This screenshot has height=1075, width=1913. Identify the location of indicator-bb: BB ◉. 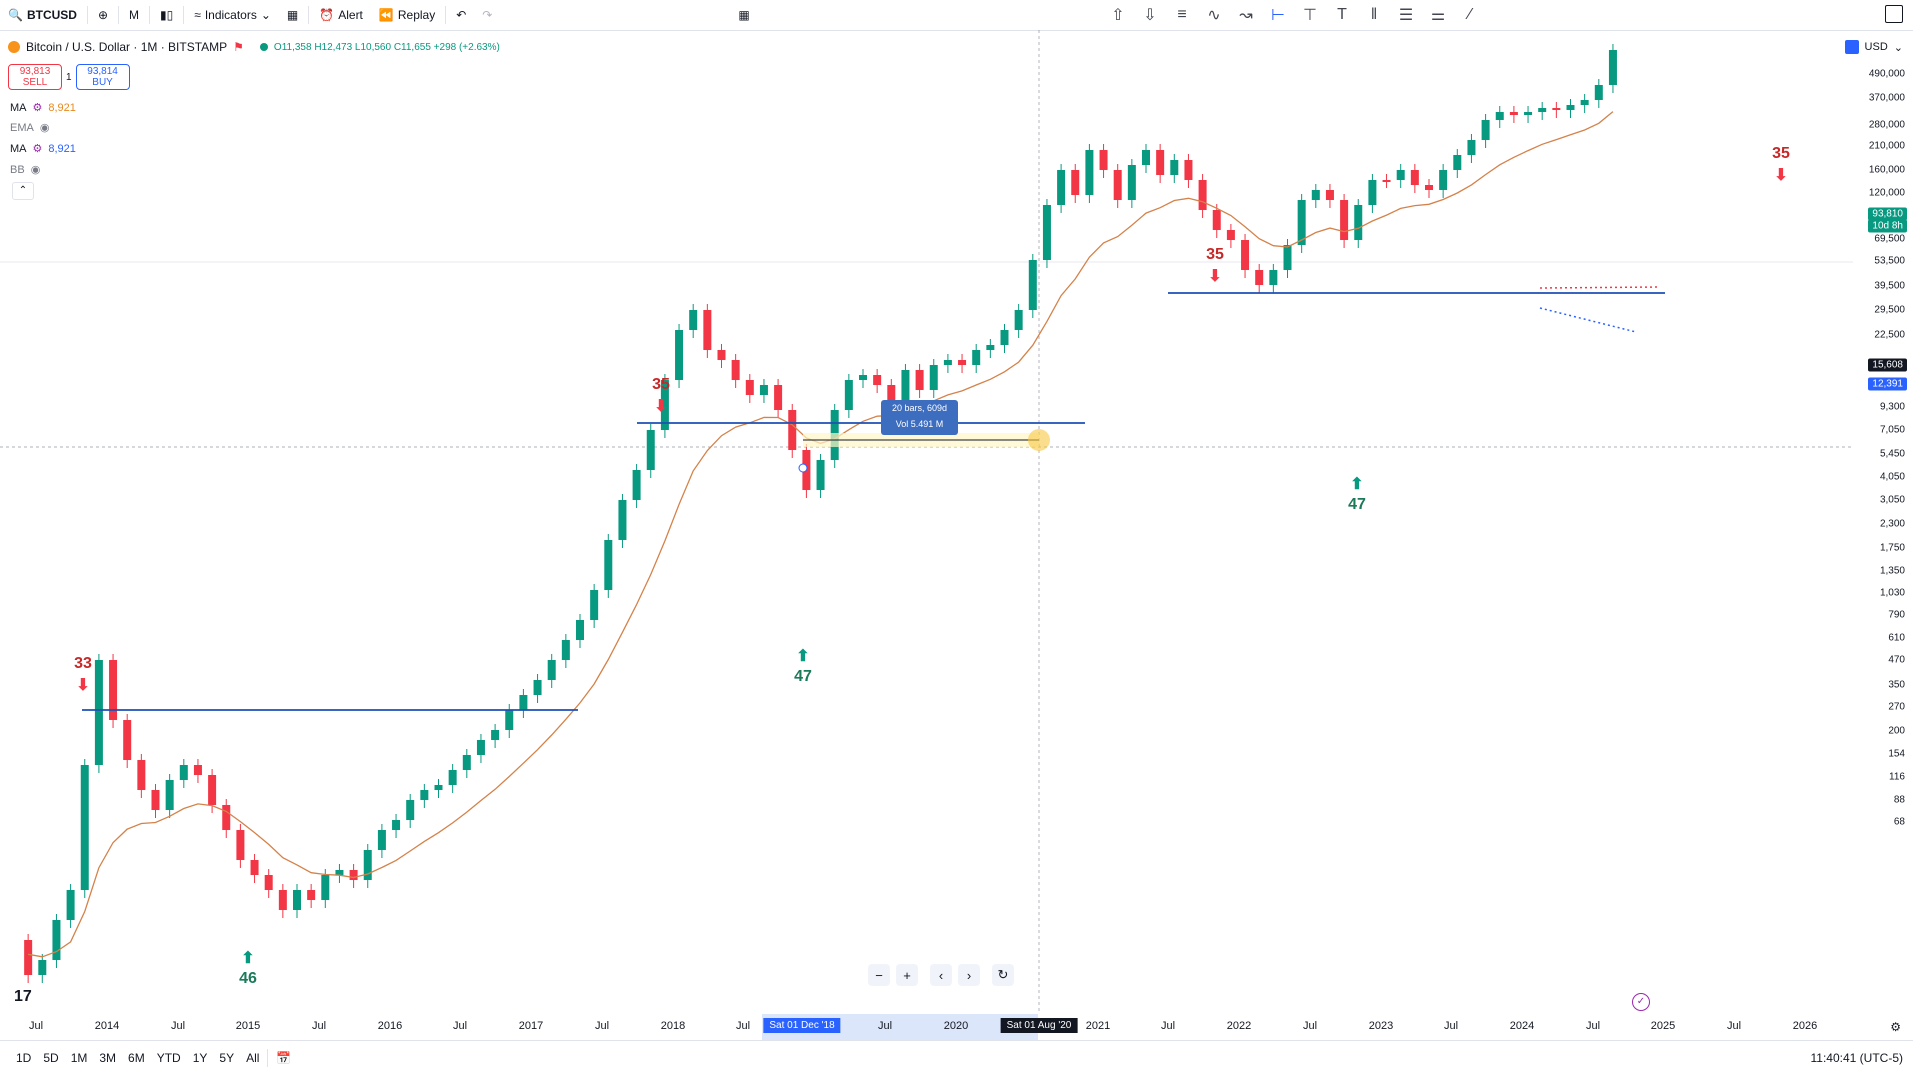
(25, 170).